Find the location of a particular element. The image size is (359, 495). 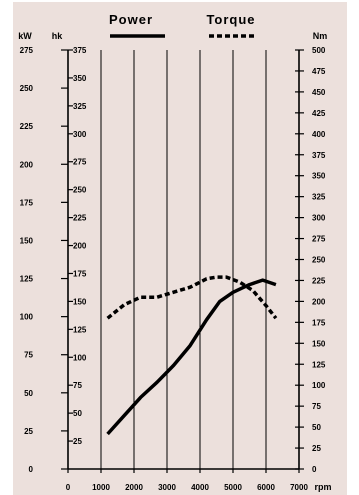

rpm-tick-label-2000: 2000 is located at coordinates (134, 487).